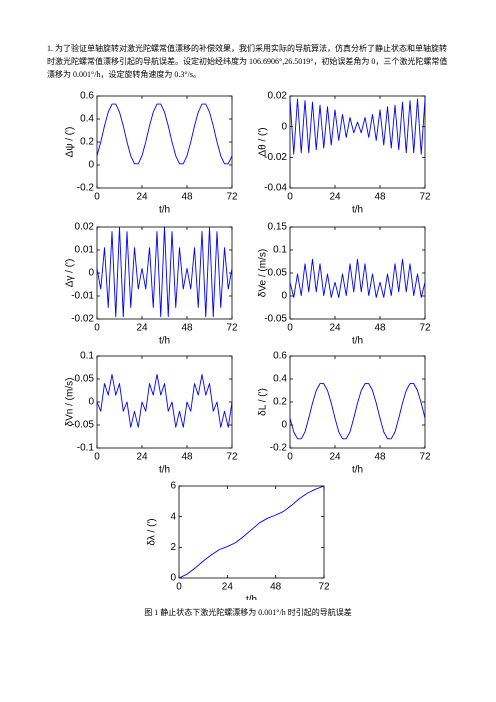 The width and height of the screenshot is (496, 702). I want to click on y-tick-label: 6, so click(173, 486).